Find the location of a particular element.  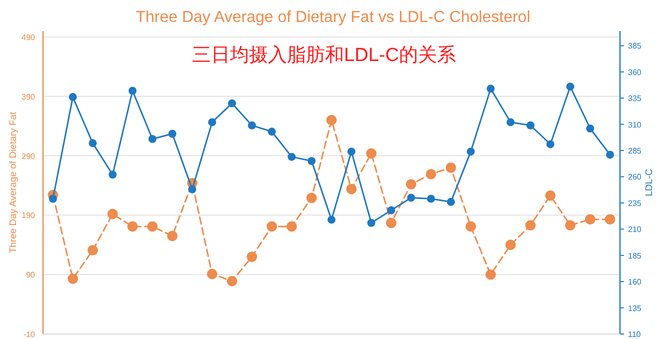

y2-tick-label: 360 is located at coordinates (635, 72).